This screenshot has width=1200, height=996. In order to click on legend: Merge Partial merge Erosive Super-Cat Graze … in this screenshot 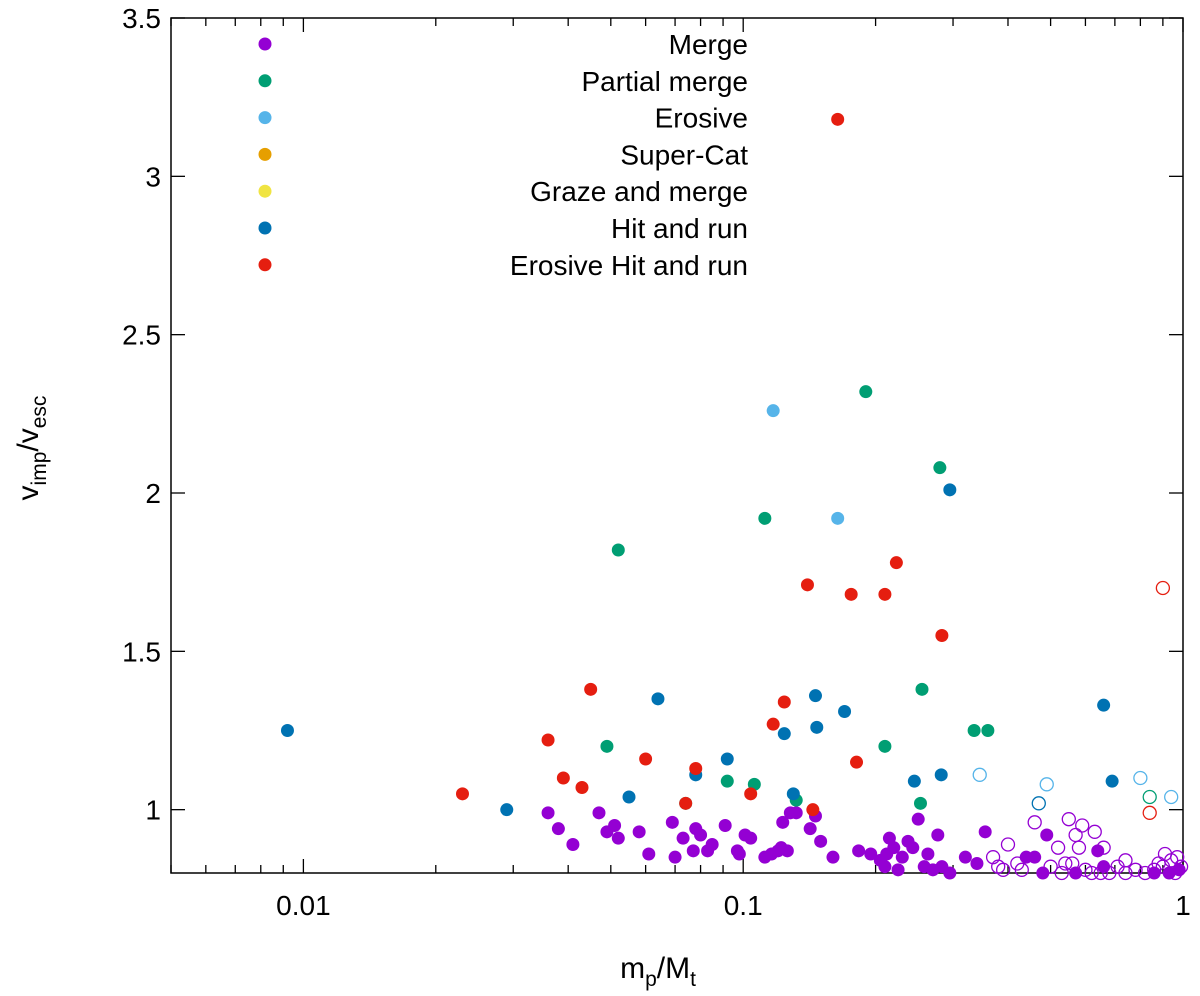, I will do `click(503, 155)`.